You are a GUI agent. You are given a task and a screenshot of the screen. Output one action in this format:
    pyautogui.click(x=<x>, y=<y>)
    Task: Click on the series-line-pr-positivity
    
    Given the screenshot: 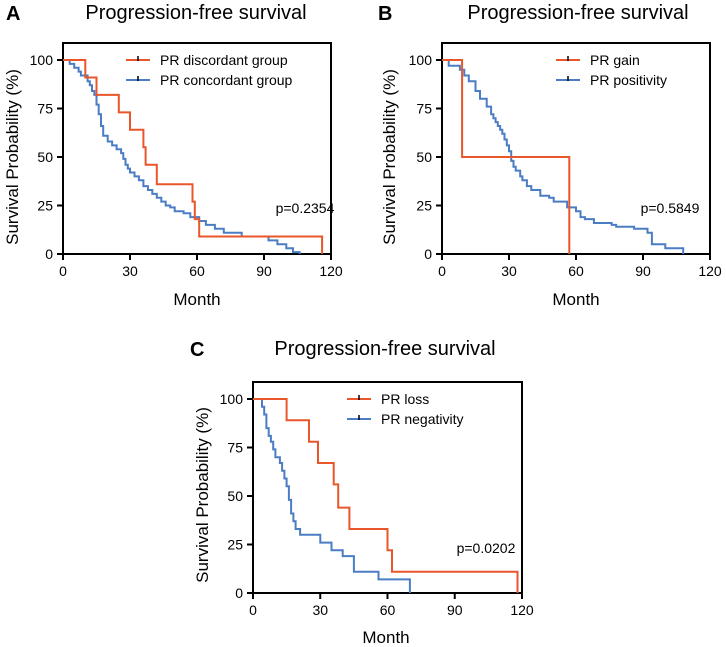 What is the action you would take?
    pyautogui.click(x=563, y=156)
    